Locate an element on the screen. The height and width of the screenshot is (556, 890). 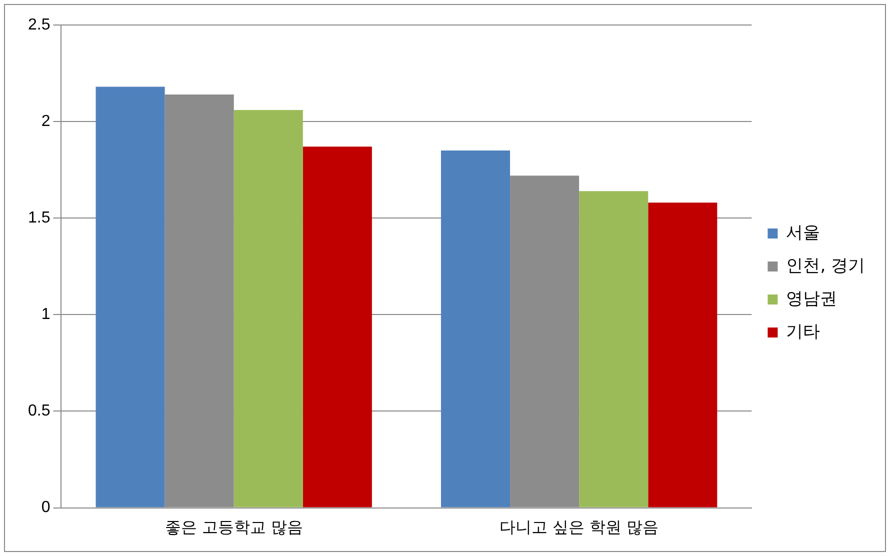
y-tick-label: 2 is located at coordinates (45, 121).